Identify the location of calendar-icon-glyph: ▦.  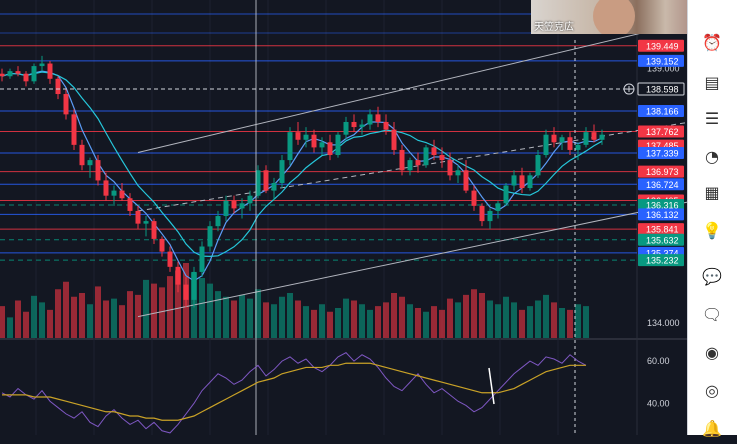
(712, 192).